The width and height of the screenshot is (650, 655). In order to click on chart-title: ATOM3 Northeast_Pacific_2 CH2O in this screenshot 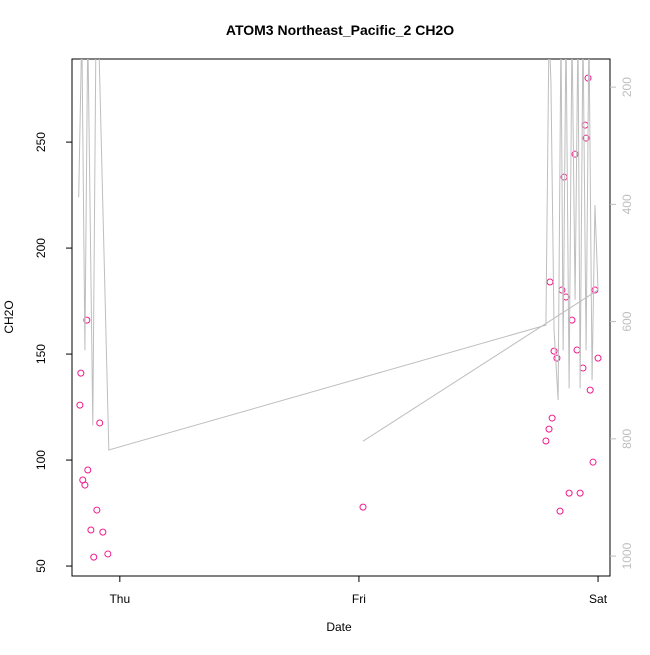, I will do `click(340, 30)`.